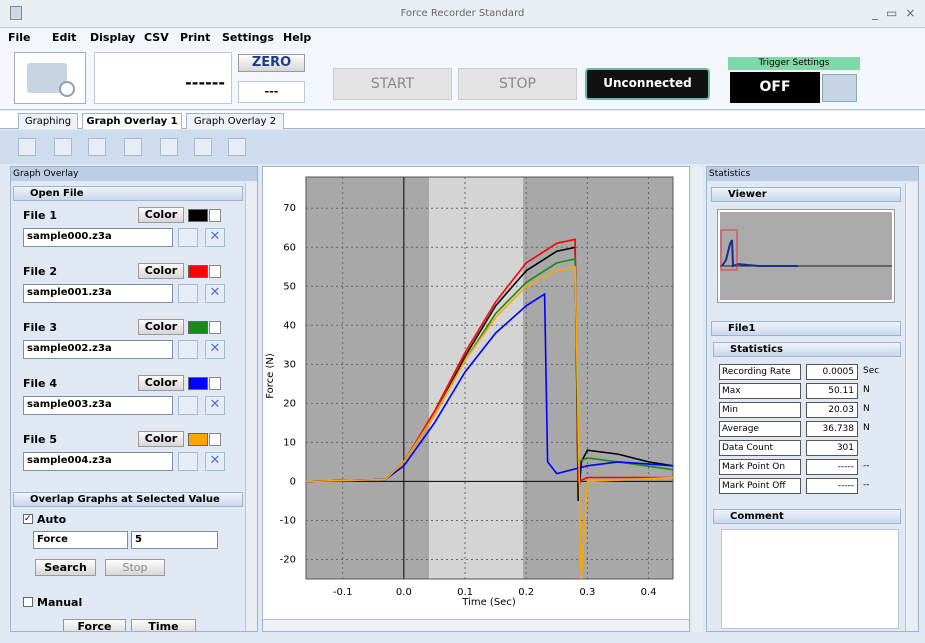 The height and width of the screenshot is (643, 925). Describe the element at coordinates (52, 519) in the screenshot. I see `auto-label: Auto` at that location.